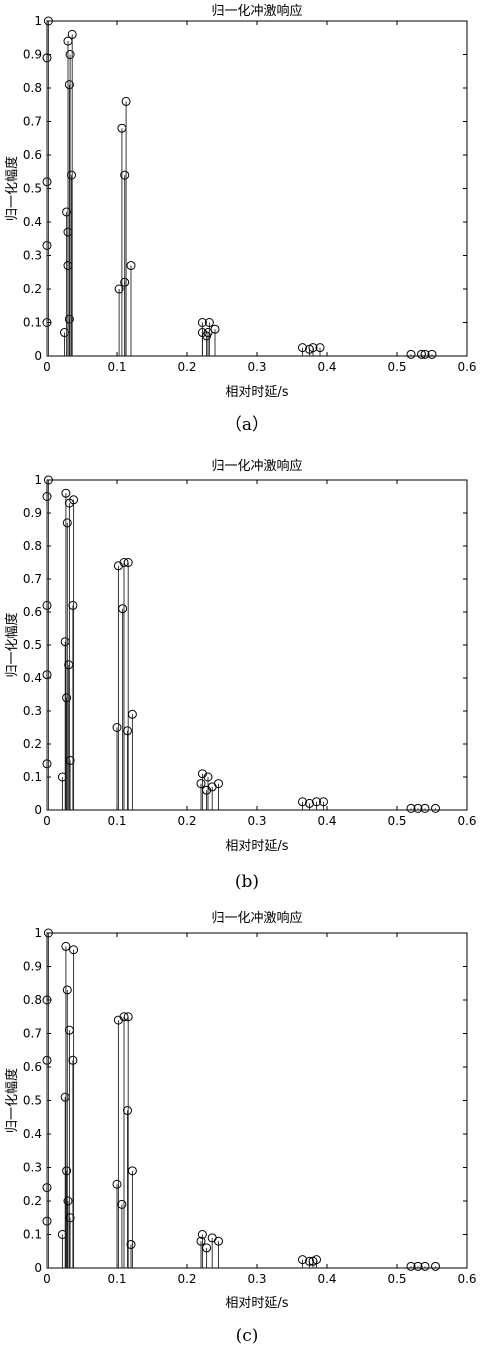 The height and width of the screenshot is (1351, 483). I want to click on chart-title: 归一化冲激响应, so click(256, 466).